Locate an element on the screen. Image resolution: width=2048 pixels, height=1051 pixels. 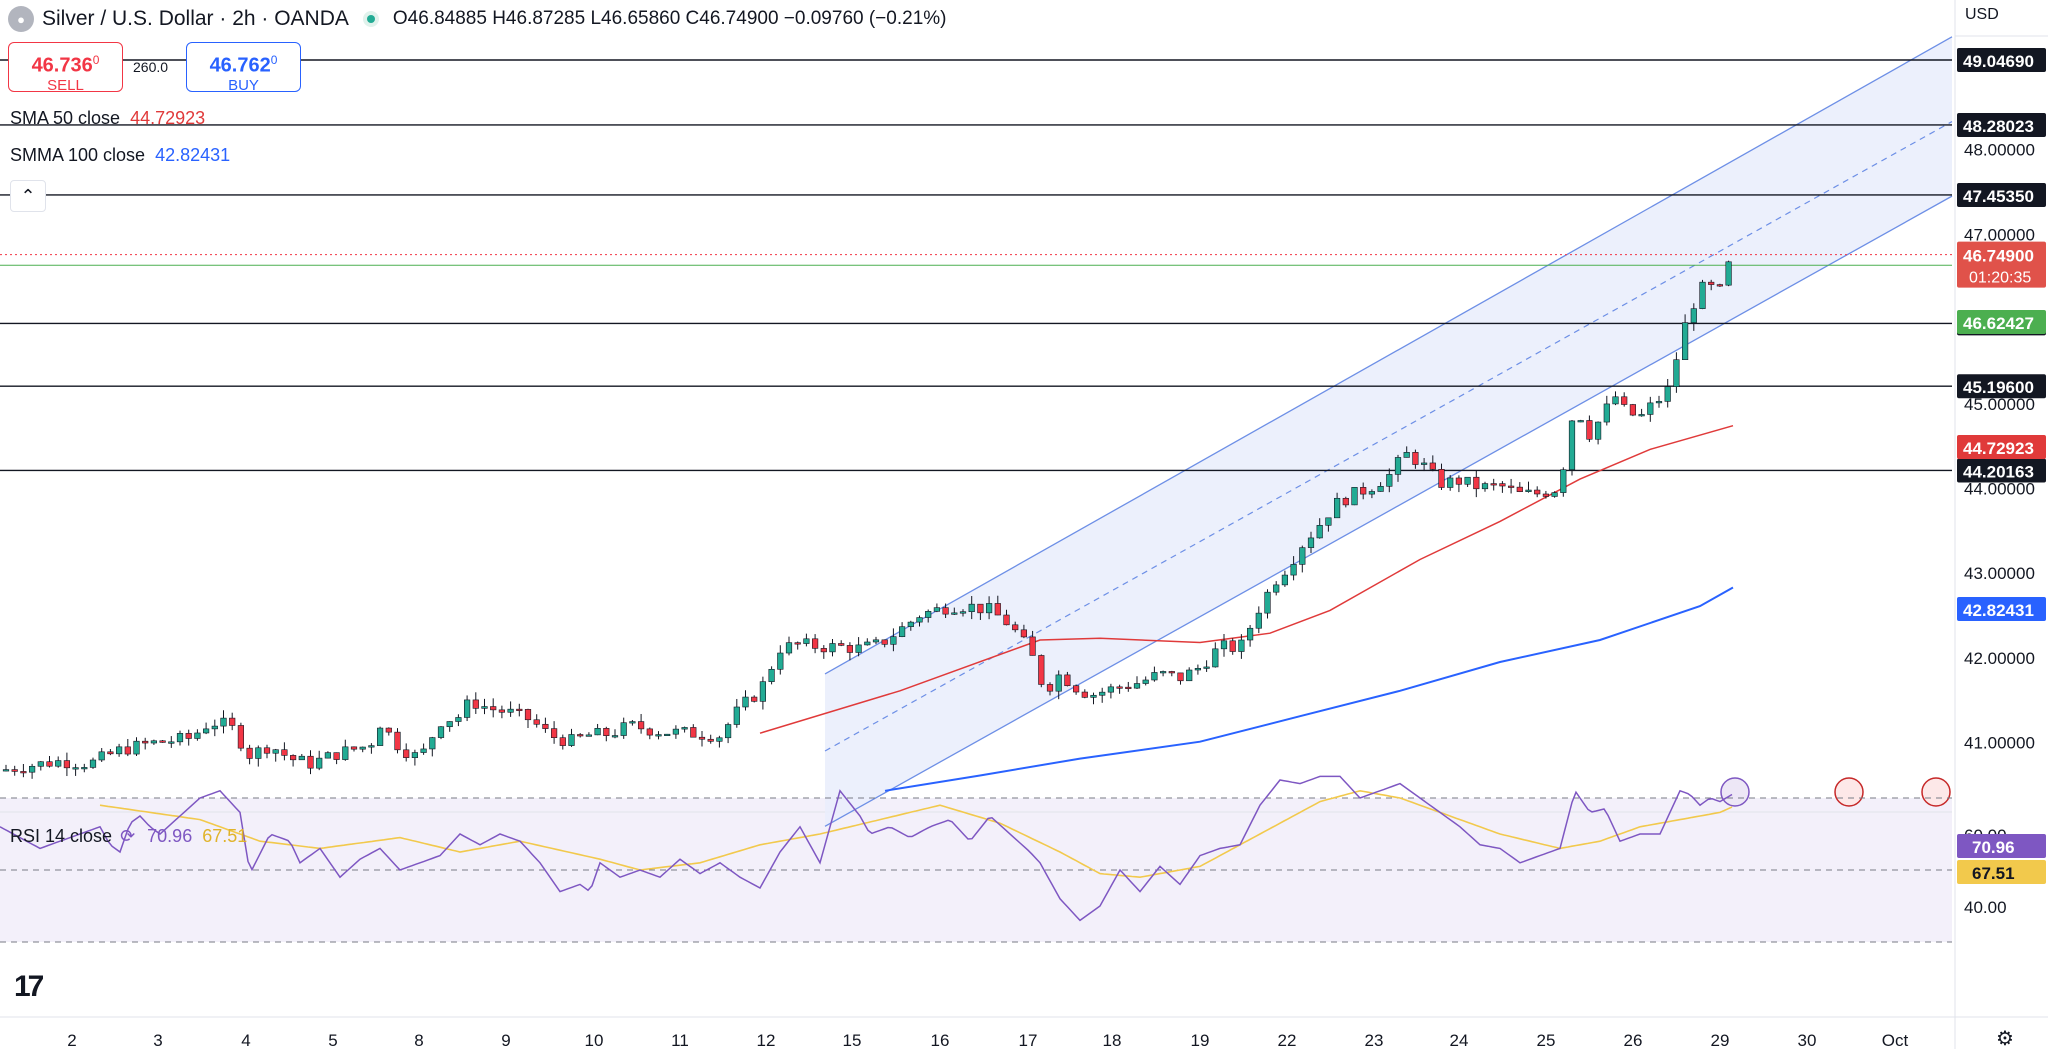
symbol-logo-icon: ● is located at coordinates (21, 19).